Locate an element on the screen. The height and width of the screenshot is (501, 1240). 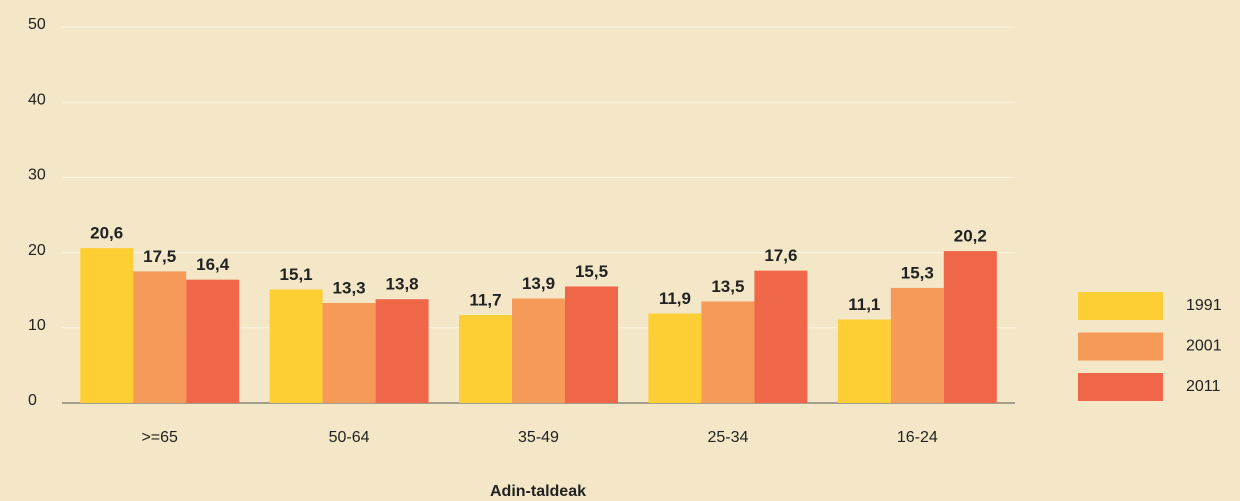
value-label: 15,3 is located at coordinates (917, 272).